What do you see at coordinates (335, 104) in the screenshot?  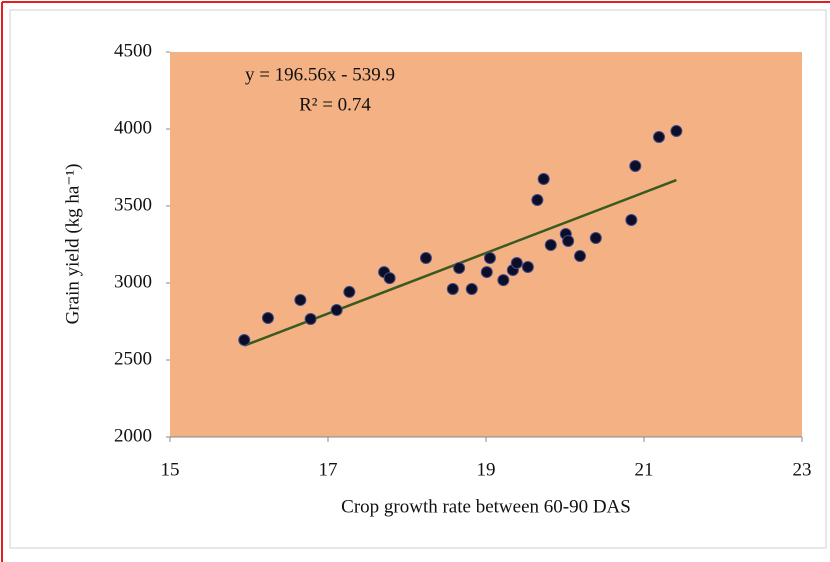 I see `r-squared: R² = 0.74` at bounding box center [335, 104].